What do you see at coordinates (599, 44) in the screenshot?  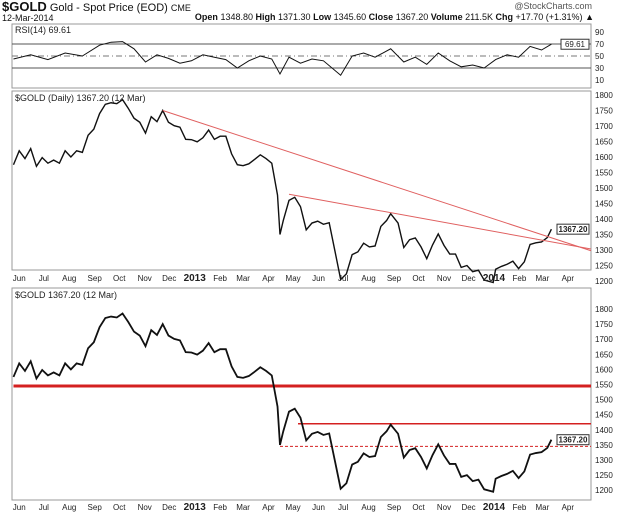 I see `rsi-tick-label: 70` at bounding box center [599, 44].